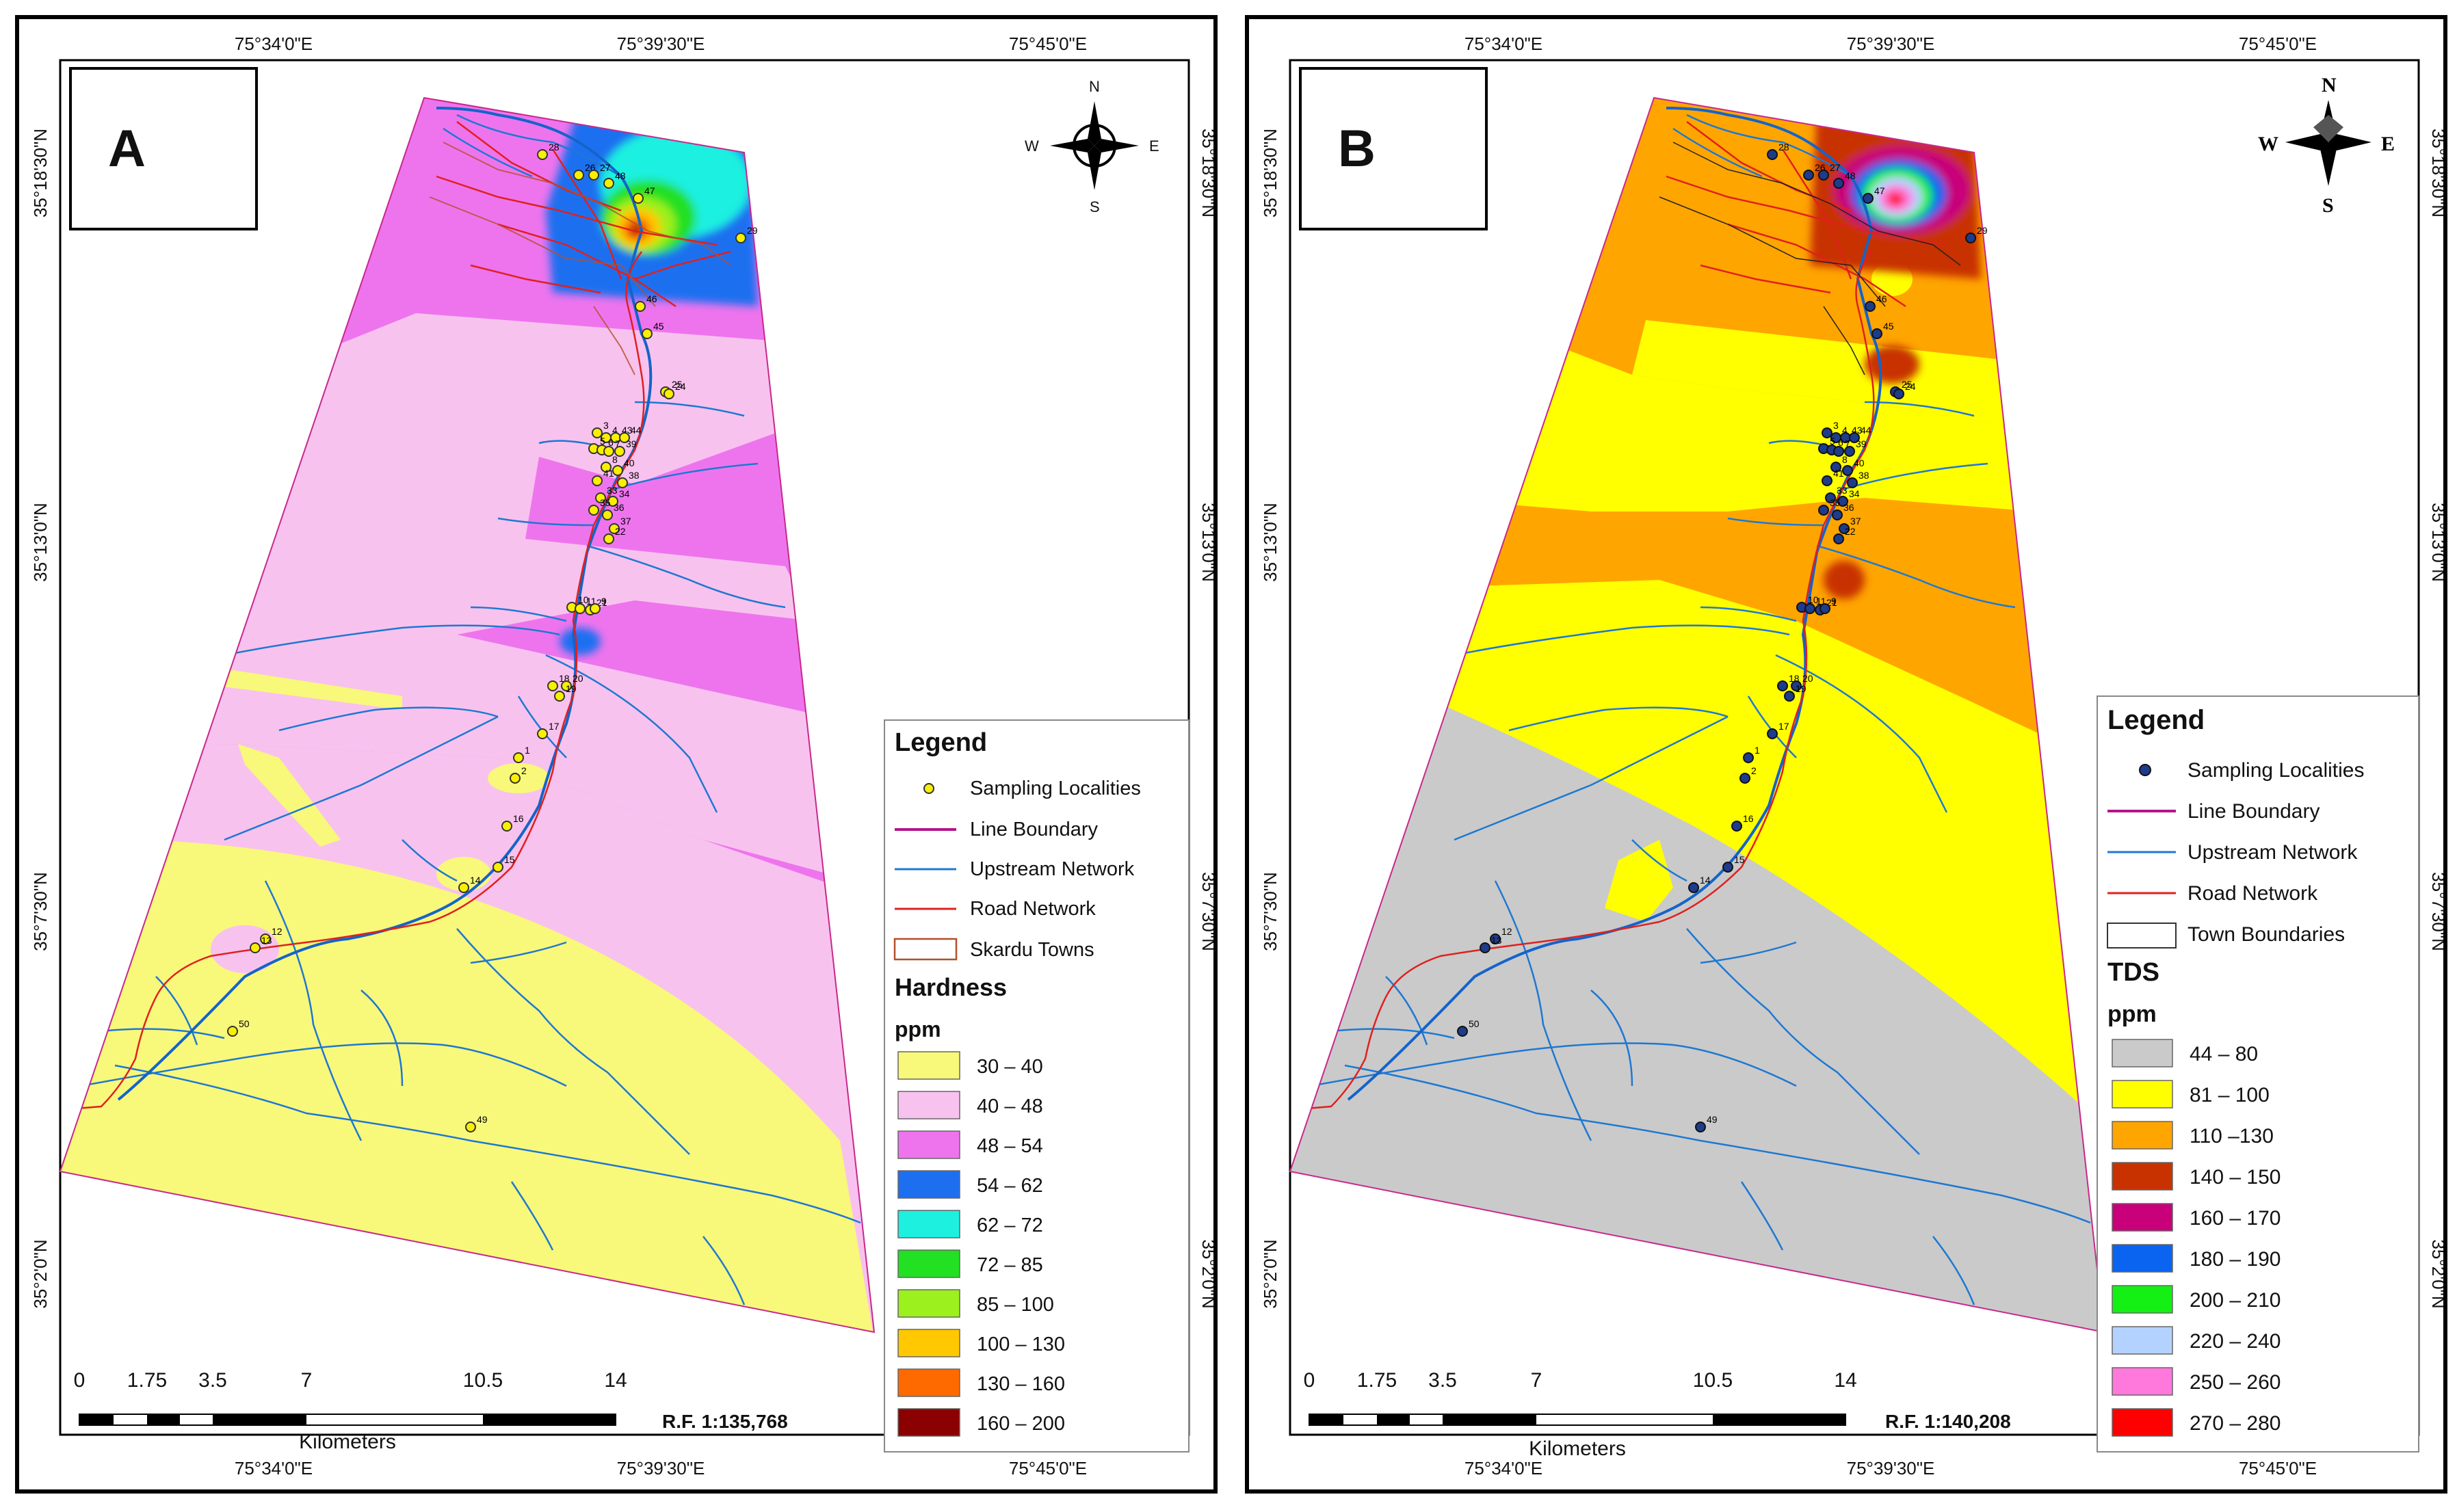 The width and height of the screenshot is (2457, 1512). Describe the element at coordinates (1840, 442) in the screenshot. I see `sampling-point-label: 6` at that location.